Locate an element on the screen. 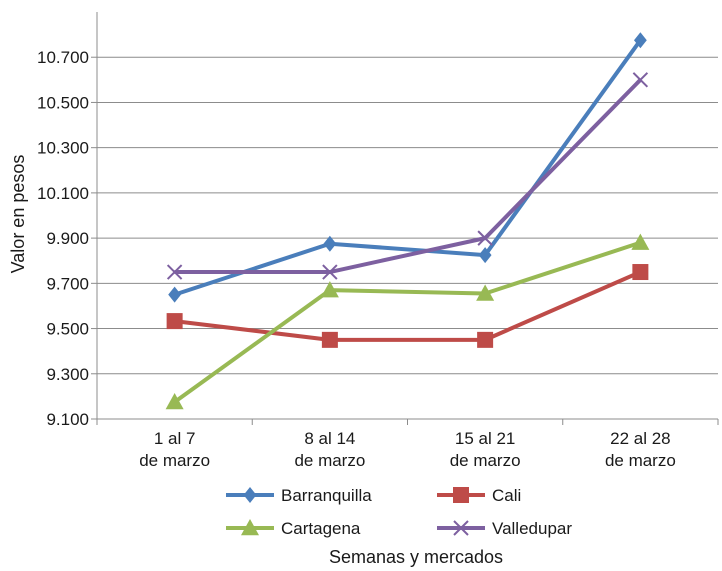 The height and width of the screenshot is (571, 722). x-tick-label: 15 al 21 de marzo is located at coordinates (485, 449).